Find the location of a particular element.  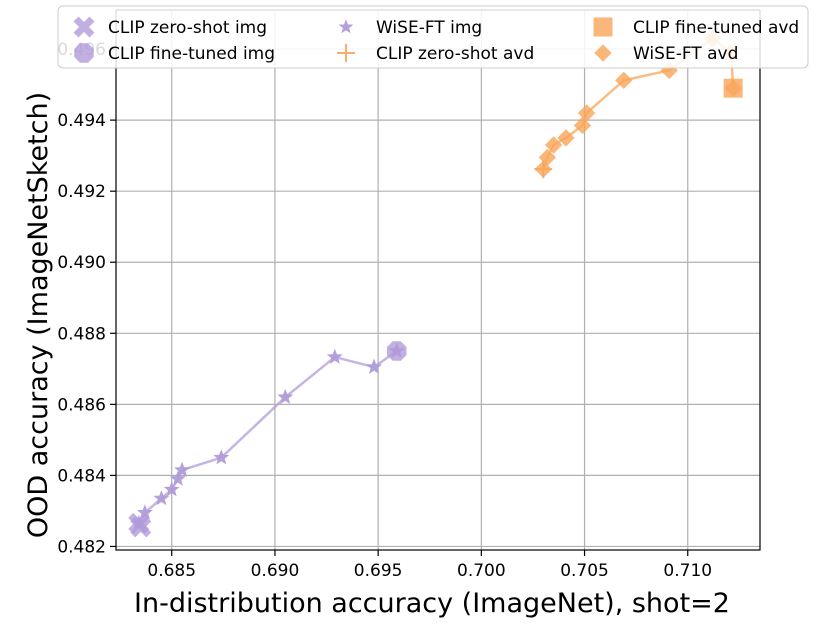

legend-item: CLIP zero-shot avd is located at coordinates (435, 54).